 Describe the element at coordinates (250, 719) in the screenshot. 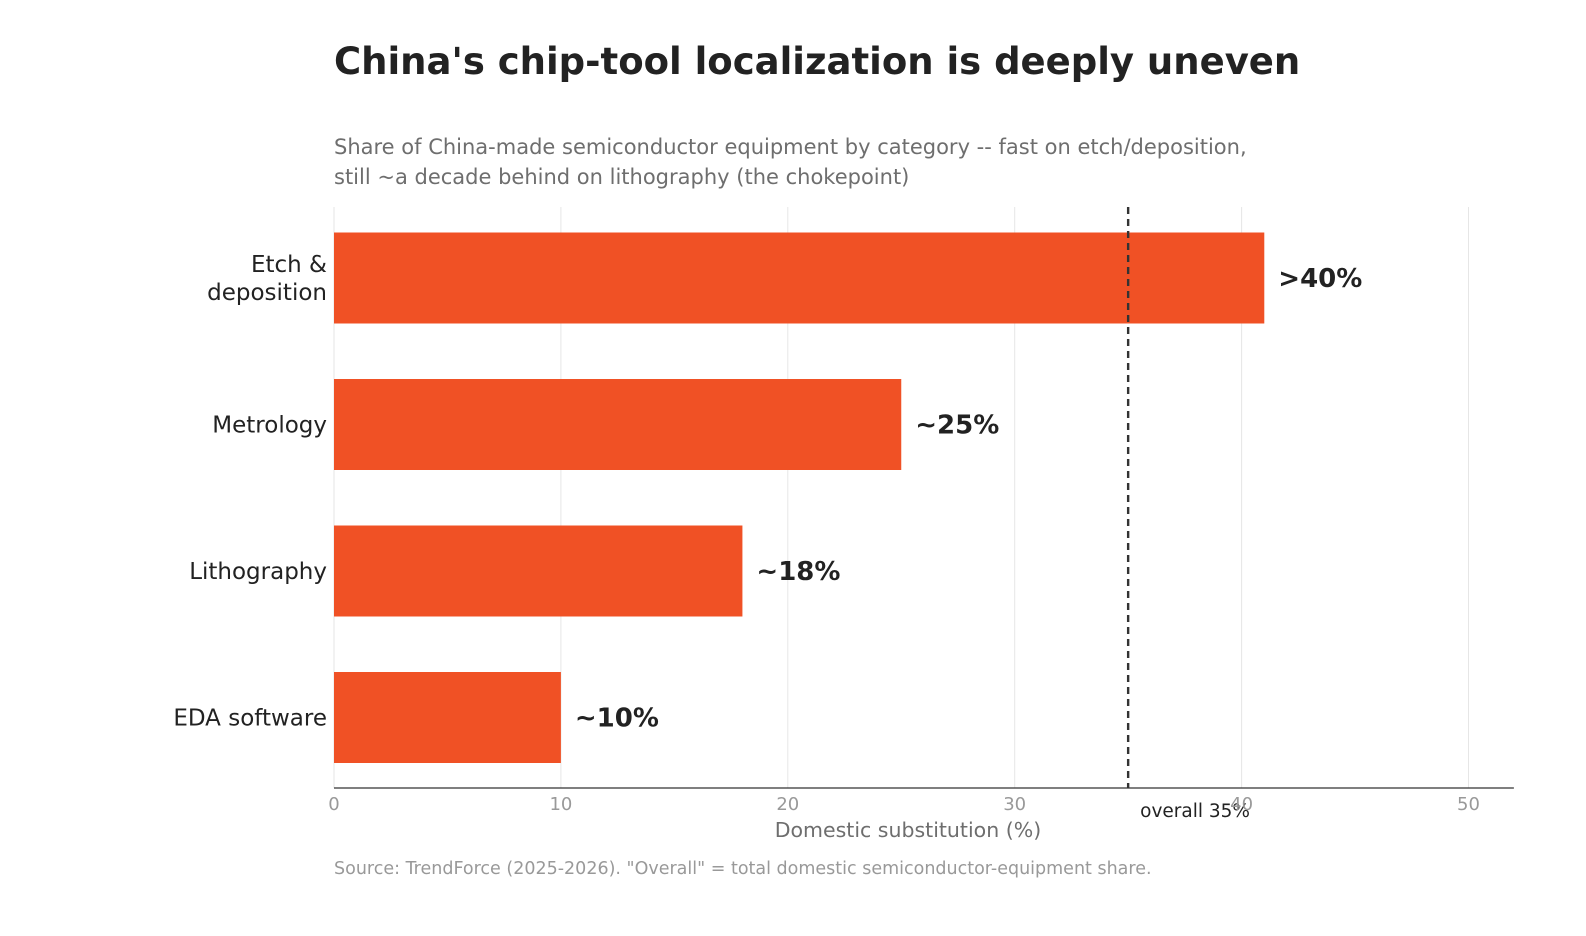

I see `category-label: EDA software` at that location.